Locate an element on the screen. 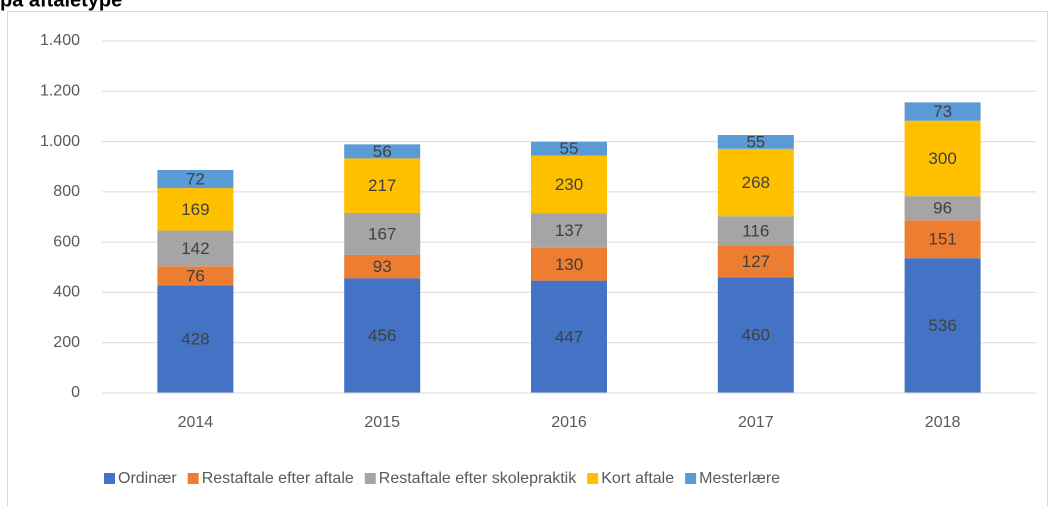 Image resolution: width=1051 pixels, height=506 pixels. legend-label: Kort aftale is located at coordinates (637, 478).